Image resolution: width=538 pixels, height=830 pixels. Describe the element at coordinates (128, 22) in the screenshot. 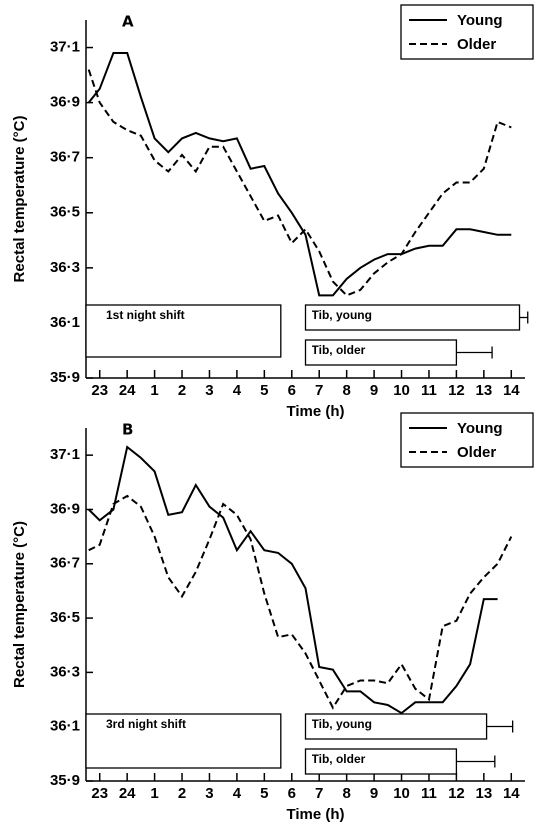

I see `panel-label: A` at that location.